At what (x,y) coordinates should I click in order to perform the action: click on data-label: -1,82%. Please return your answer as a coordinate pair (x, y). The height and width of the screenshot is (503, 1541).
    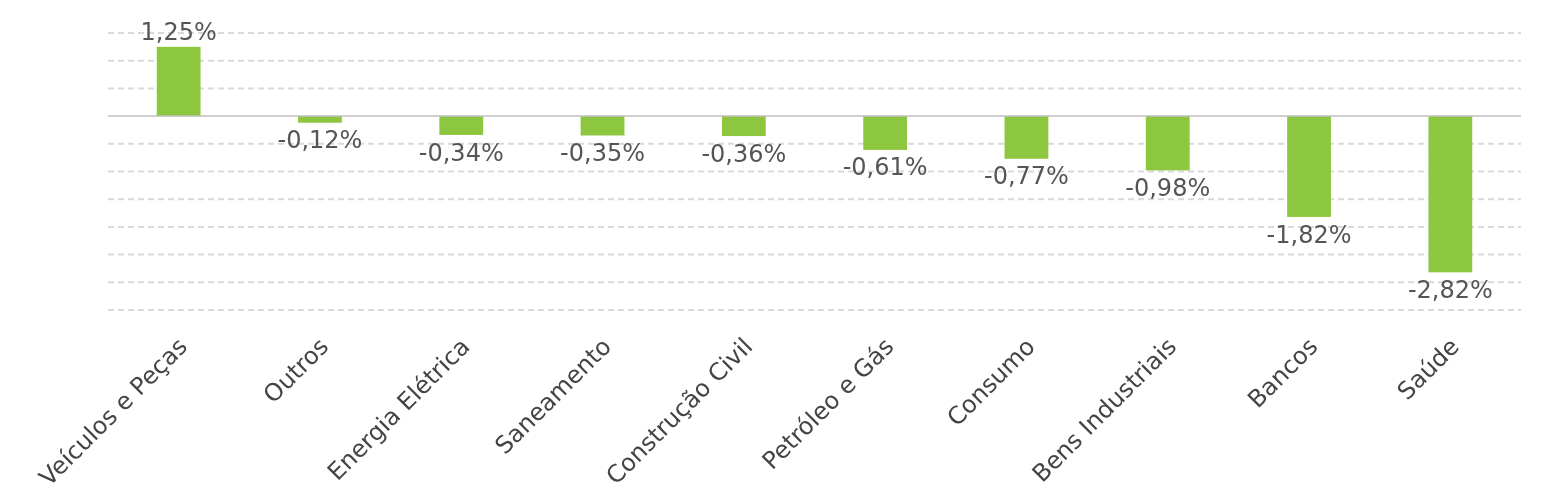
    Looking at the image, I should click on (1309, 234).